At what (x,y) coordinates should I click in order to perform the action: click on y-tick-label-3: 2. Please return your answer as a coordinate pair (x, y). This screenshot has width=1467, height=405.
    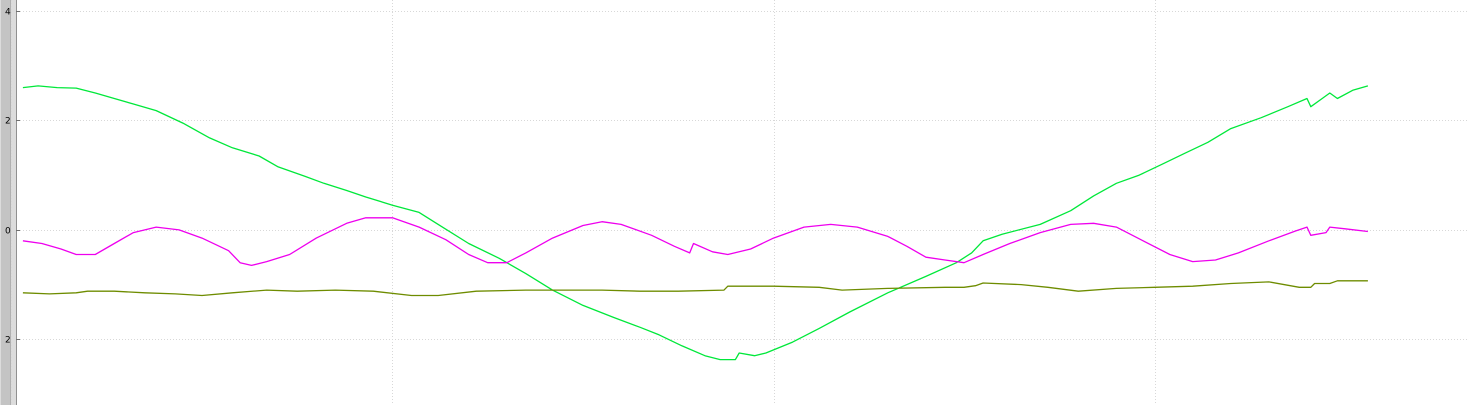
    Looking at the image, I should click on (8, 341).